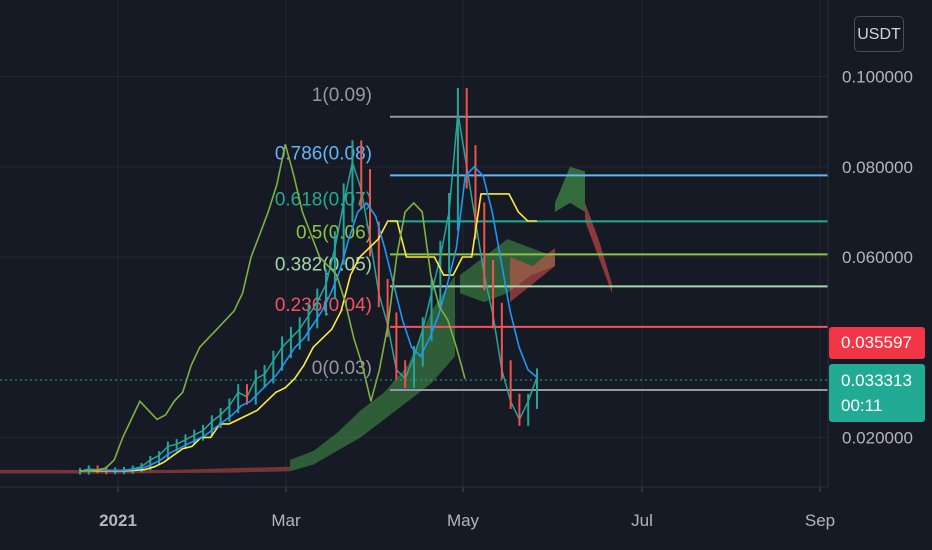 The image size is (932, 550). Describe the element at coordinates (323, 153) in the screenshot. I see `fib-level-label: 0.786(0.08)` at that location.